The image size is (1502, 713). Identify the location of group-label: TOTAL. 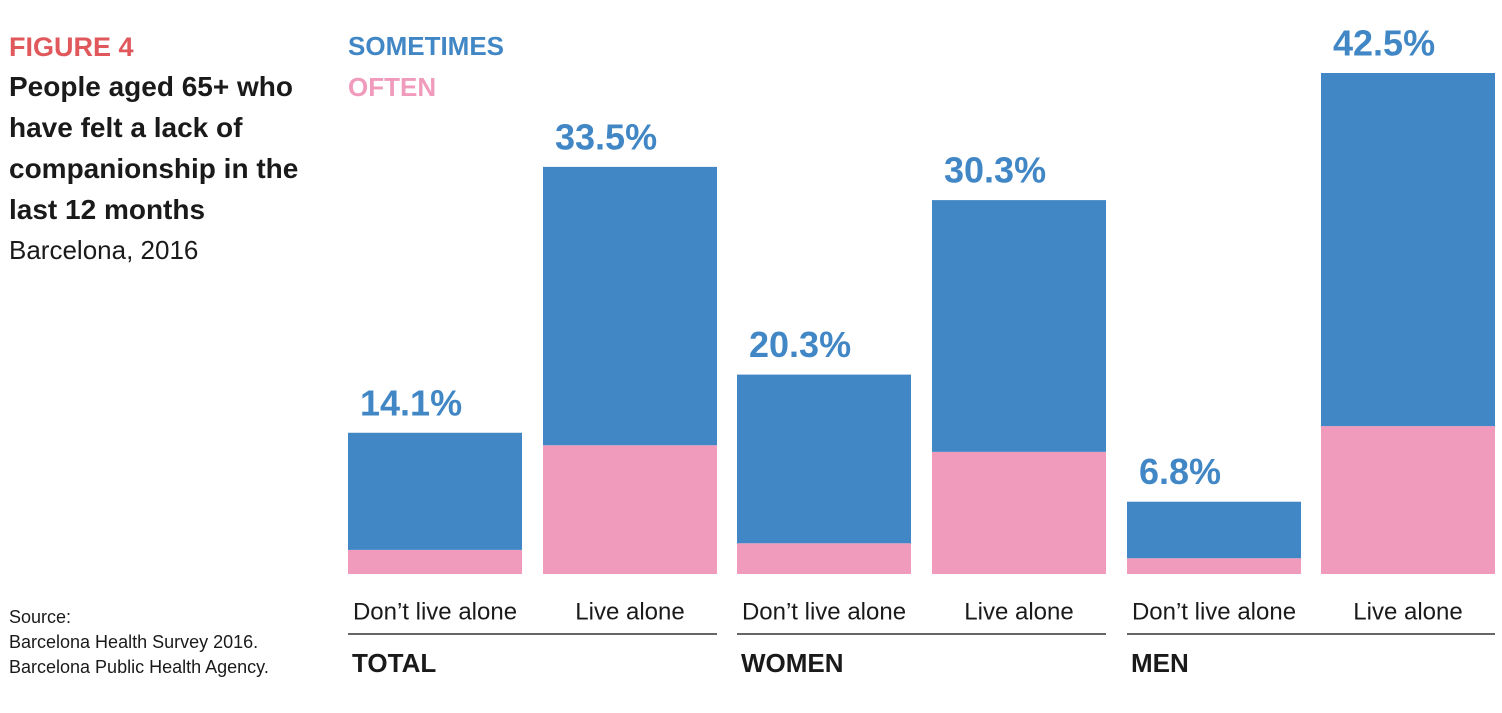
(394, 663).